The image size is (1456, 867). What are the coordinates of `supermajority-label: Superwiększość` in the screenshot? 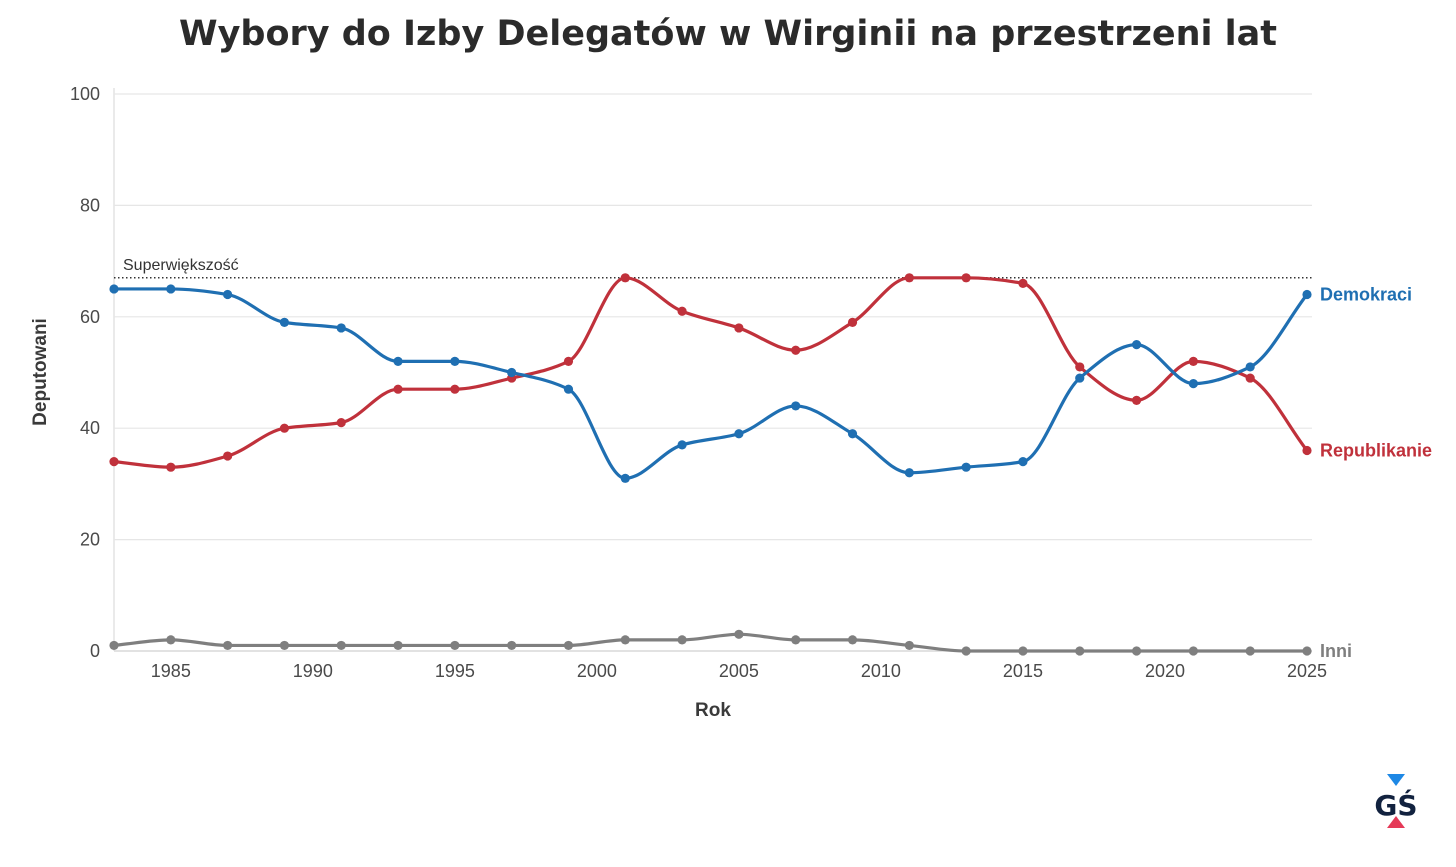 It's located at (181, 265).